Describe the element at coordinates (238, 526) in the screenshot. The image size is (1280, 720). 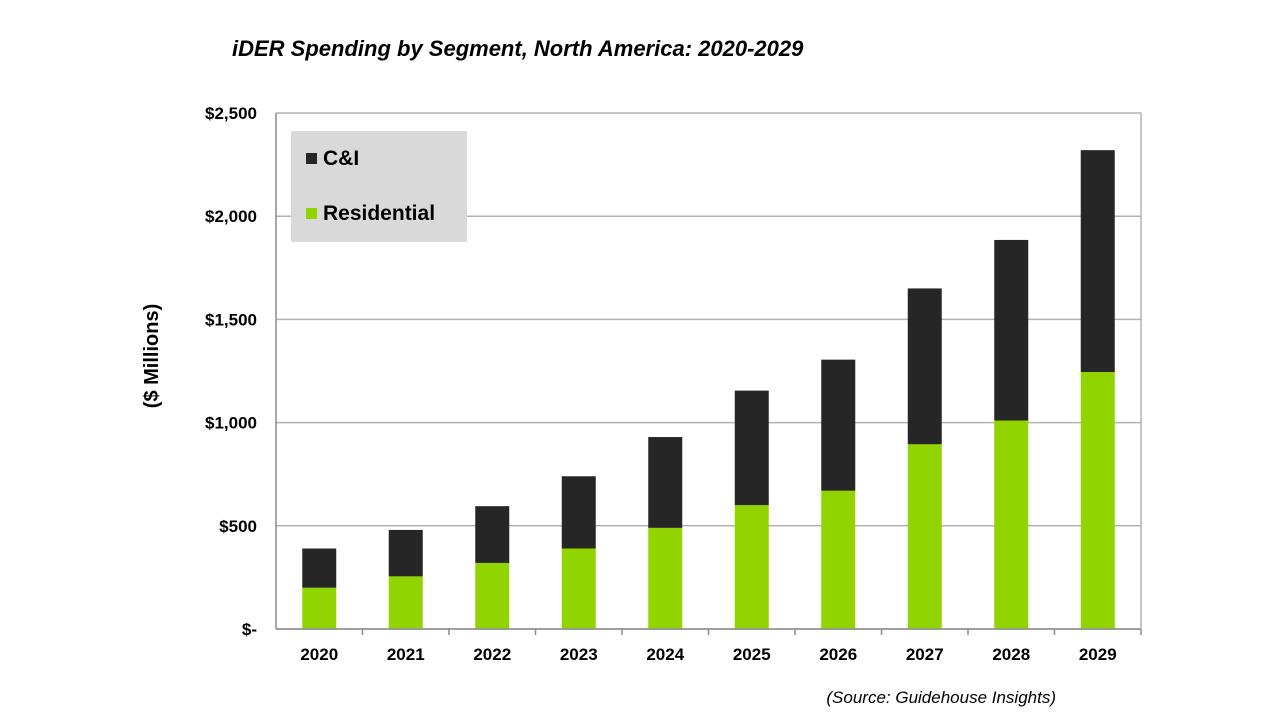
I see `y-tick-label: $500` at that location.